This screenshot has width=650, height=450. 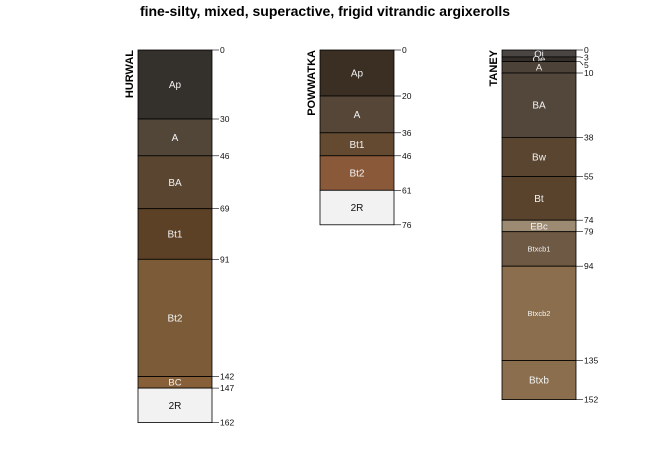 I want to click on horizon-label: Btxb, so click(x=539, y=381).